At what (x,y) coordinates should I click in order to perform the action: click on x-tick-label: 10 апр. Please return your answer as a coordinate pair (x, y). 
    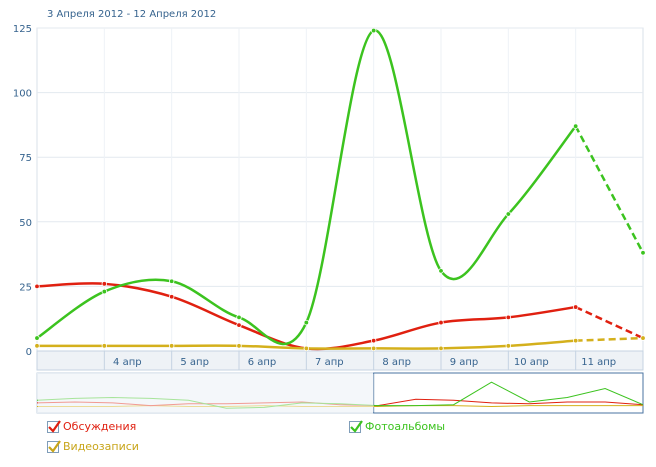
    Looking at the image, I should click on (531, 362).